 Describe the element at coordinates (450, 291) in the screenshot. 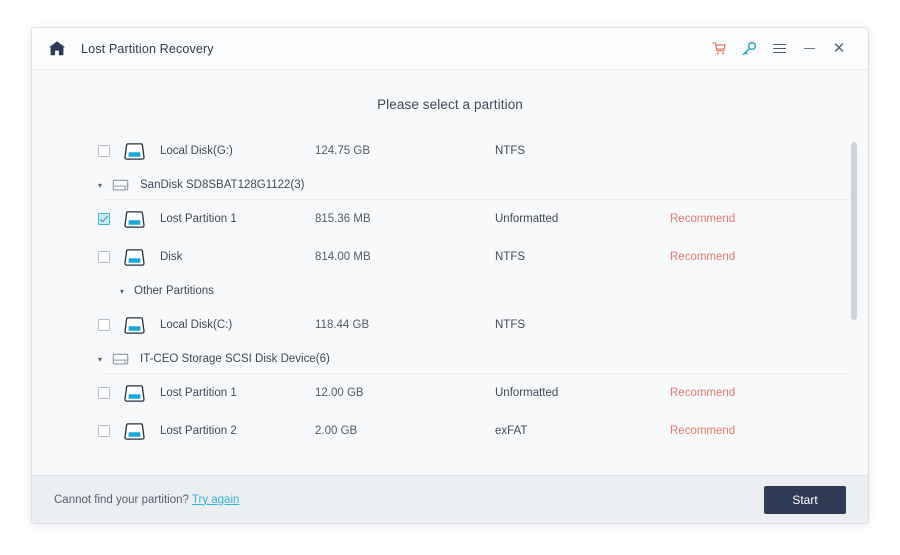

I see `sub-group-header: ▾ Other Partitions` at that location.